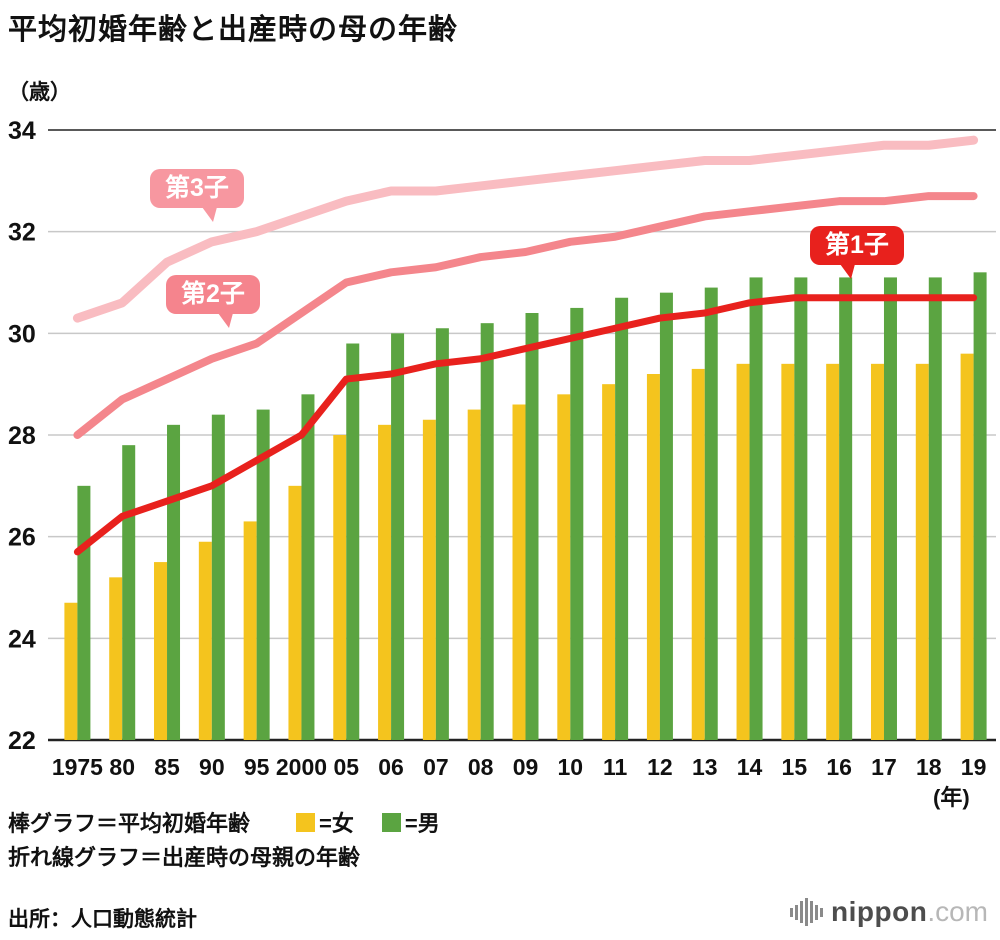 The image size is (1000, 940). Describe the element at coordinates (951, 797) in the screenshot. I see `x-axis-unit-label: (年)` at that location.